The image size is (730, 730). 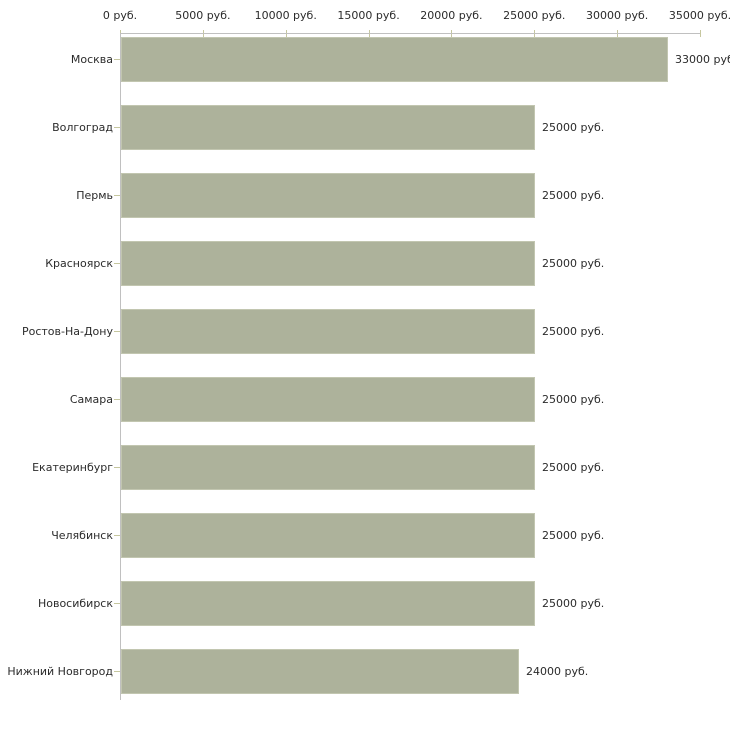 I want to click on category-label: Ростов-На-Дону, so click(x=67, y=331).